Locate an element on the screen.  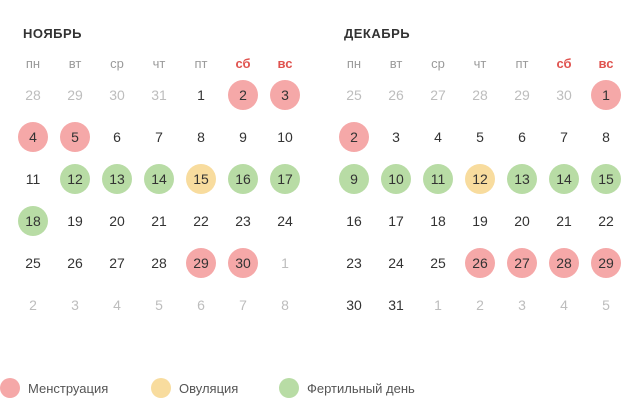
day-menstruation: 28 is located at coordinates (564, 263).